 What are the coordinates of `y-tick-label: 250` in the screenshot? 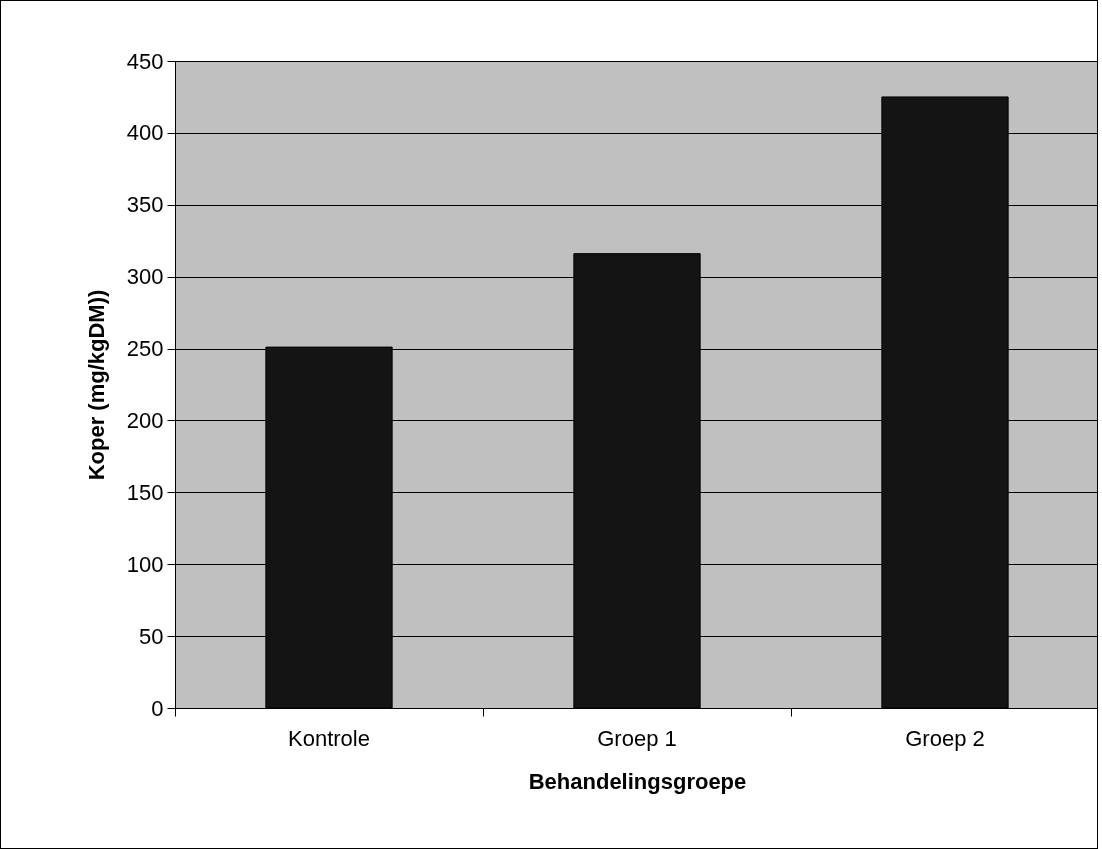 It's located at (145, 349).